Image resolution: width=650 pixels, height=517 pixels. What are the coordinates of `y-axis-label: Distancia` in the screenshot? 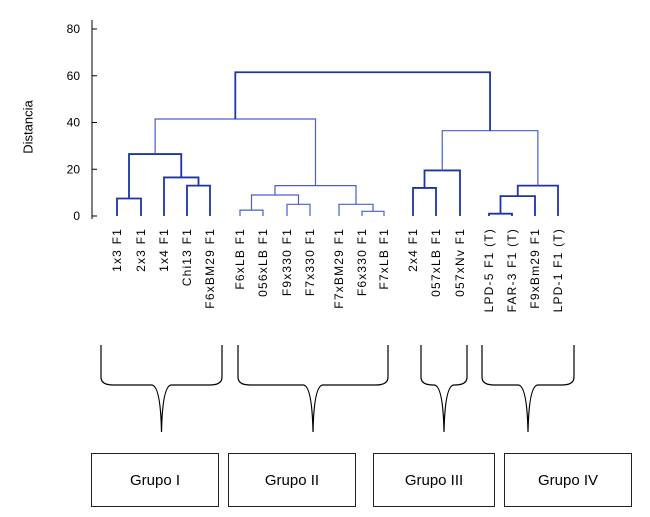 It's located at (27, 126).